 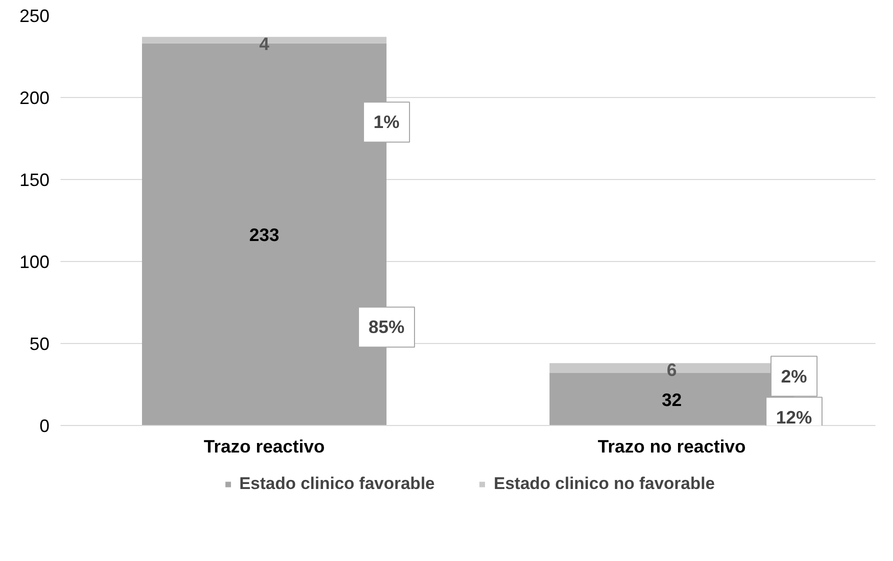 I want to click on legend-label: Estado clinico no favorable, so click(x=604, y=484).